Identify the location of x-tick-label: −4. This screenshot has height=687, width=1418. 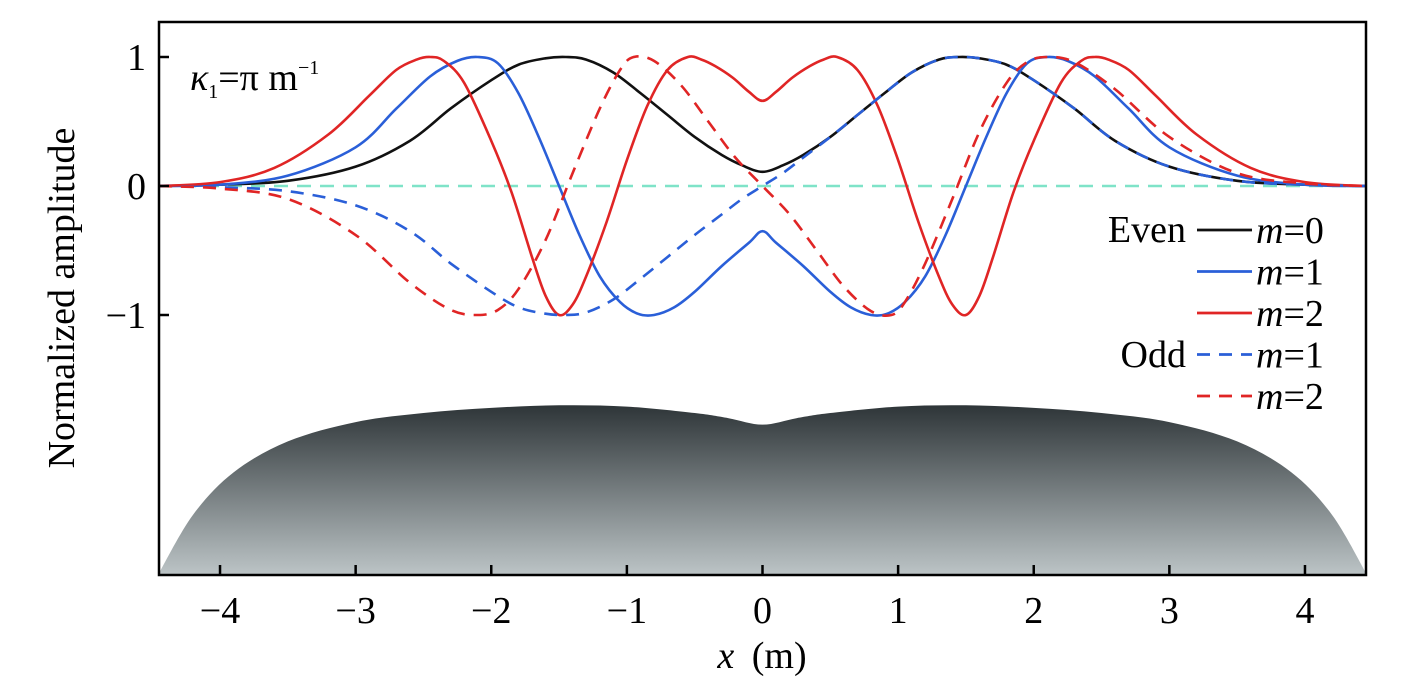
(220, 611).